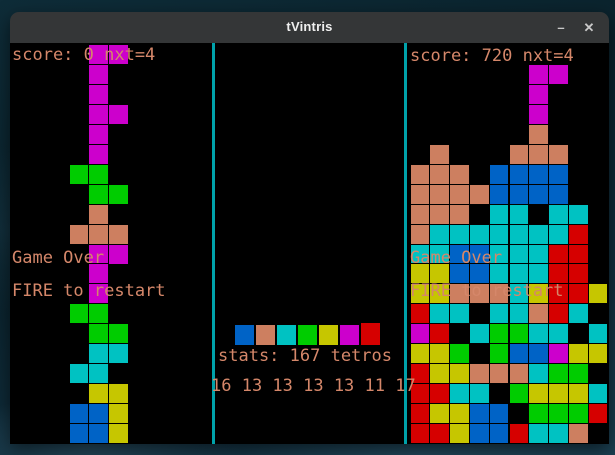  Describe the element at coordinates (492, 56) in the screenshot. I see `right-score-text: score: 720 nxt=4` at that location.